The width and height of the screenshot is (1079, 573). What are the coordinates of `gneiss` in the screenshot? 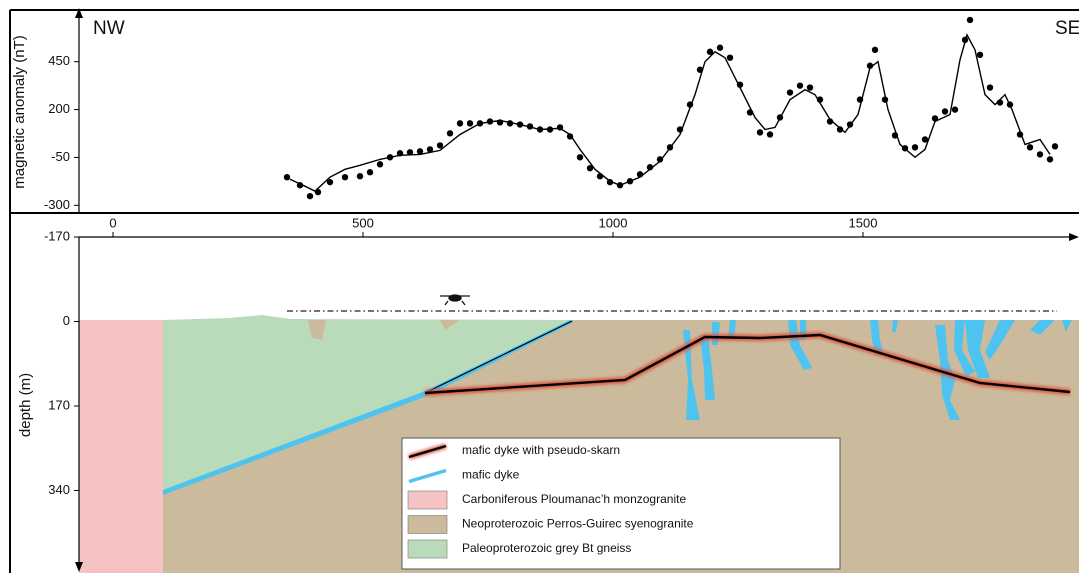 It's located at (366, 403).